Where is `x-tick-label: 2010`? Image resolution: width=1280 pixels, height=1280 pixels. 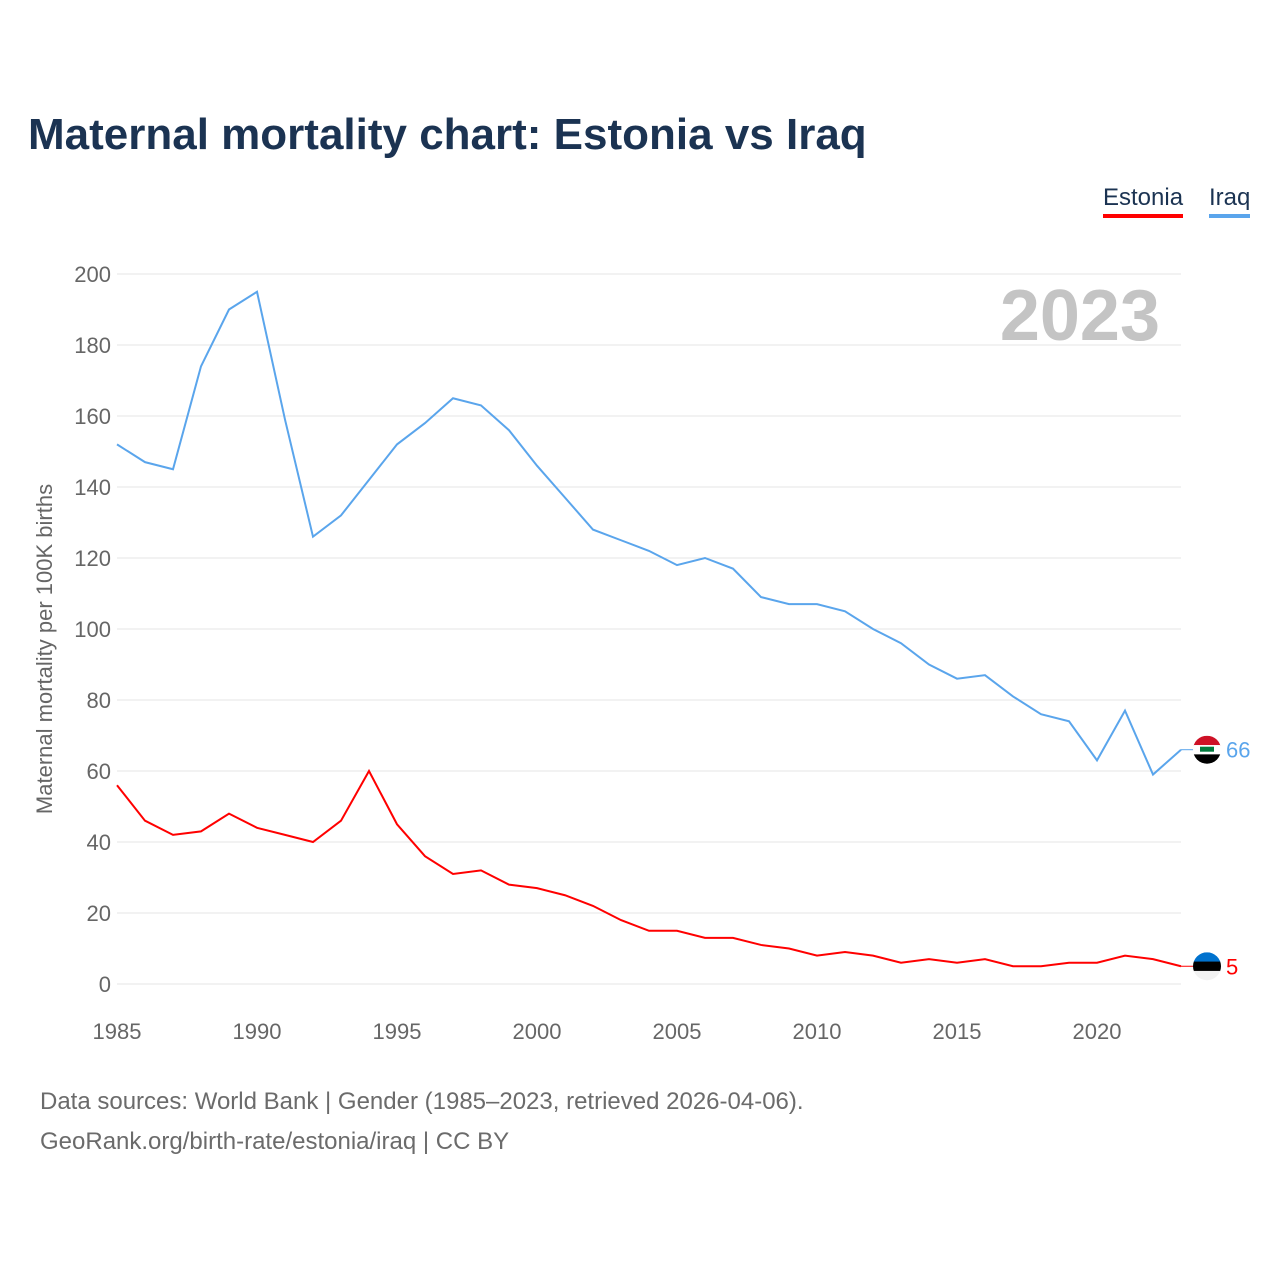 x-tick-label: 2010 is located at coordinates (817, 1031).